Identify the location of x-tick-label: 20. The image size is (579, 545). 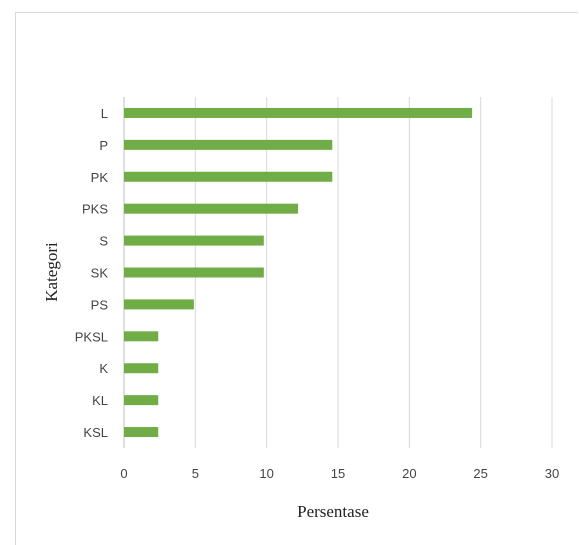
(409, 473).